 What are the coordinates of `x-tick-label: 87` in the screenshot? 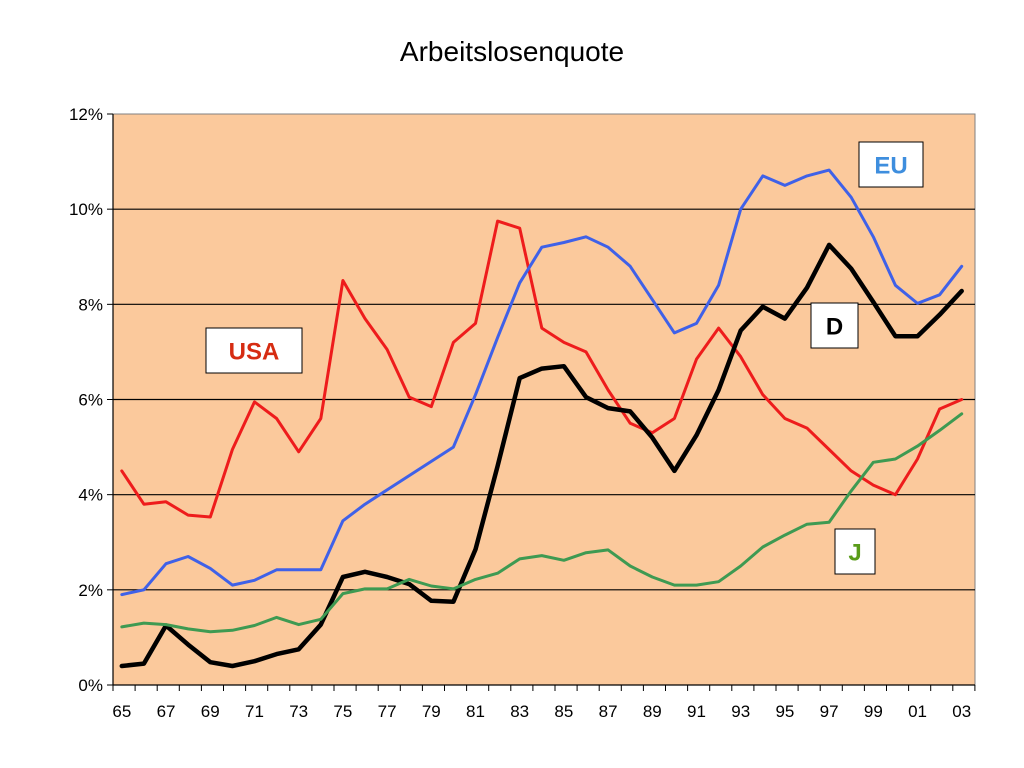 It's located at (608, 711).